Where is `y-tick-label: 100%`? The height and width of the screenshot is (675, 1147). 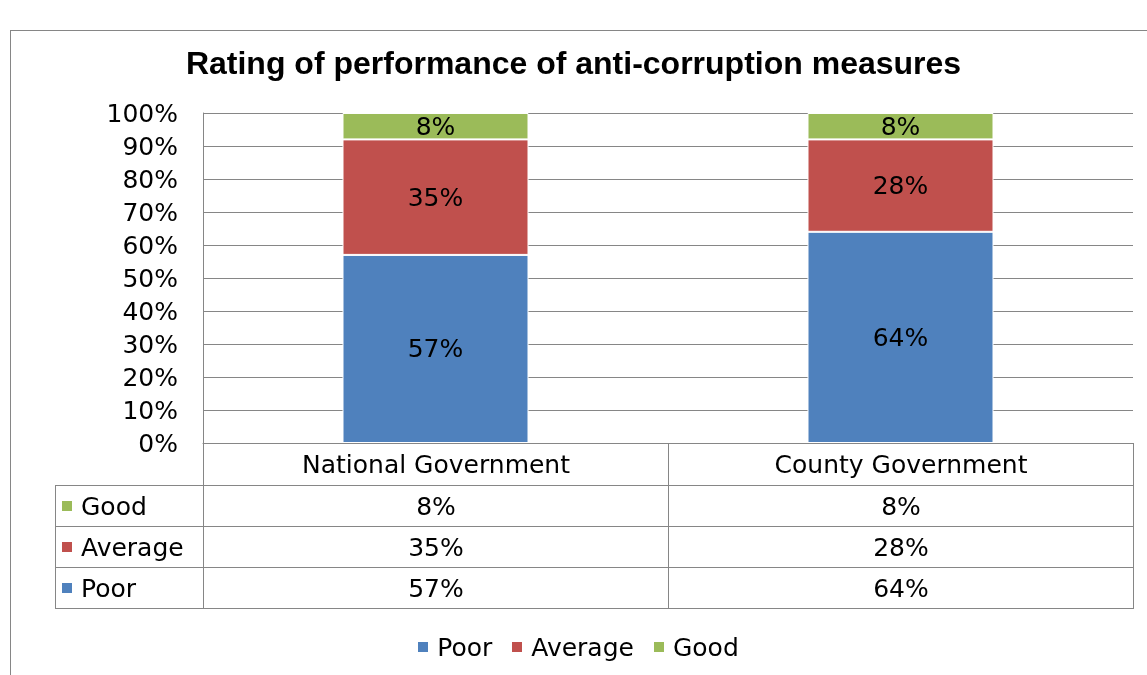
y-tick-label: 100% is located at coordinates (142, 113).